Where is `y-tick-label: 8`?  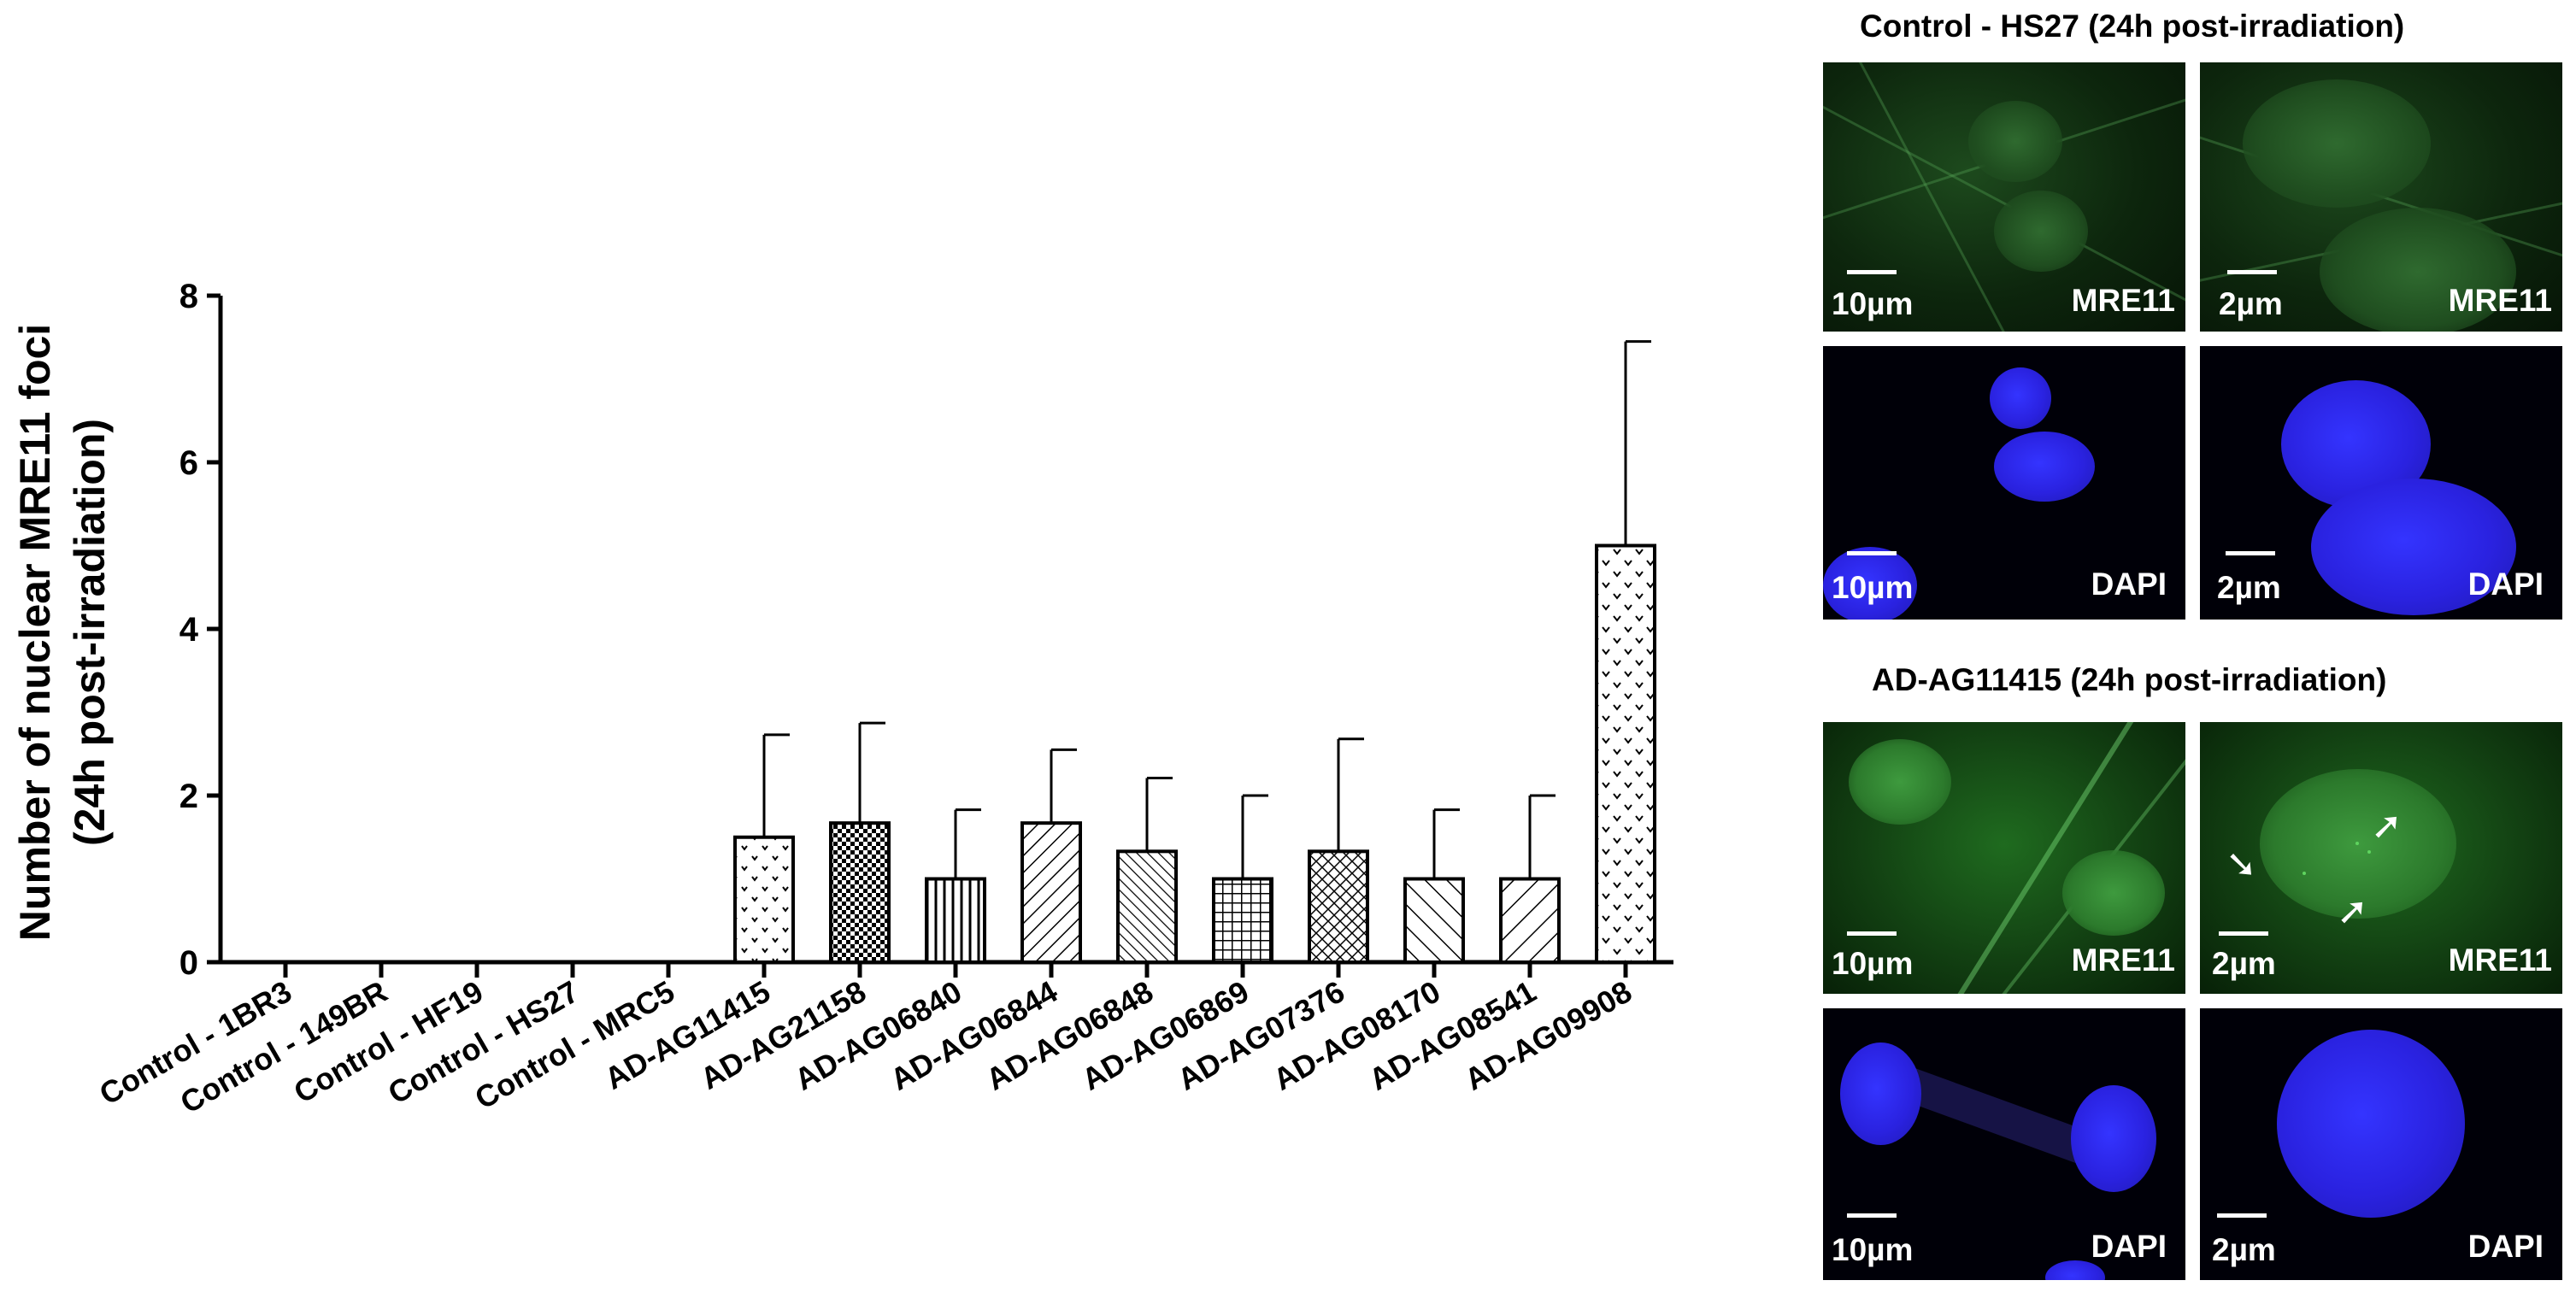 y-tick-label: 8 is located at coordinates (188, 296).